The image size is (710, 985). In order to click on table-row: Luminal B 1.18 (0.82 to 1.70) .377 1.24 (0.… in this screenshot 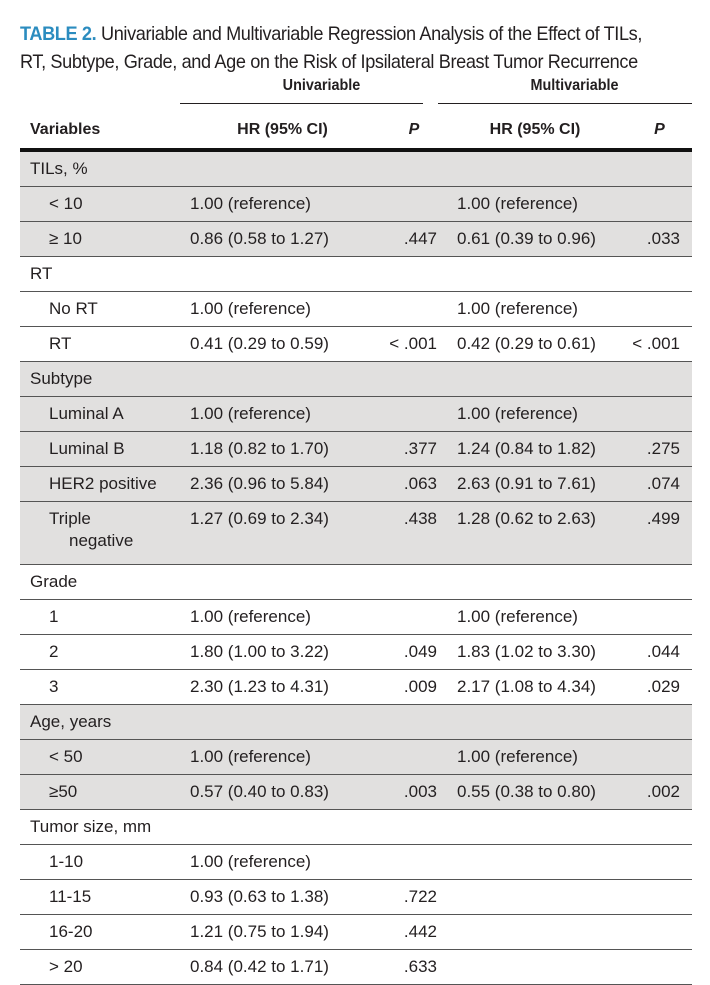, I will do `click(356, 449)`.